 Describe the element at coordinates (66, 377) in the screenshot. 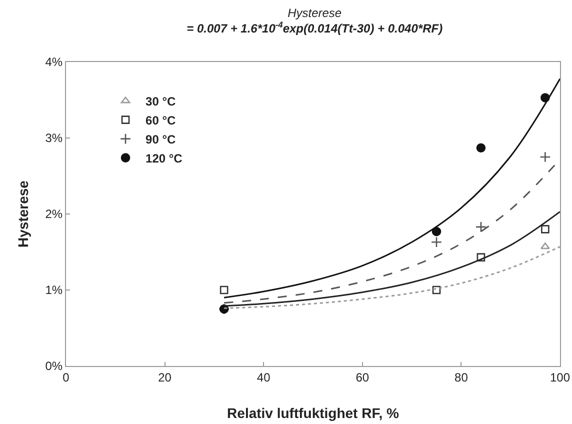

I see `x-tick-label: 0` at that location.